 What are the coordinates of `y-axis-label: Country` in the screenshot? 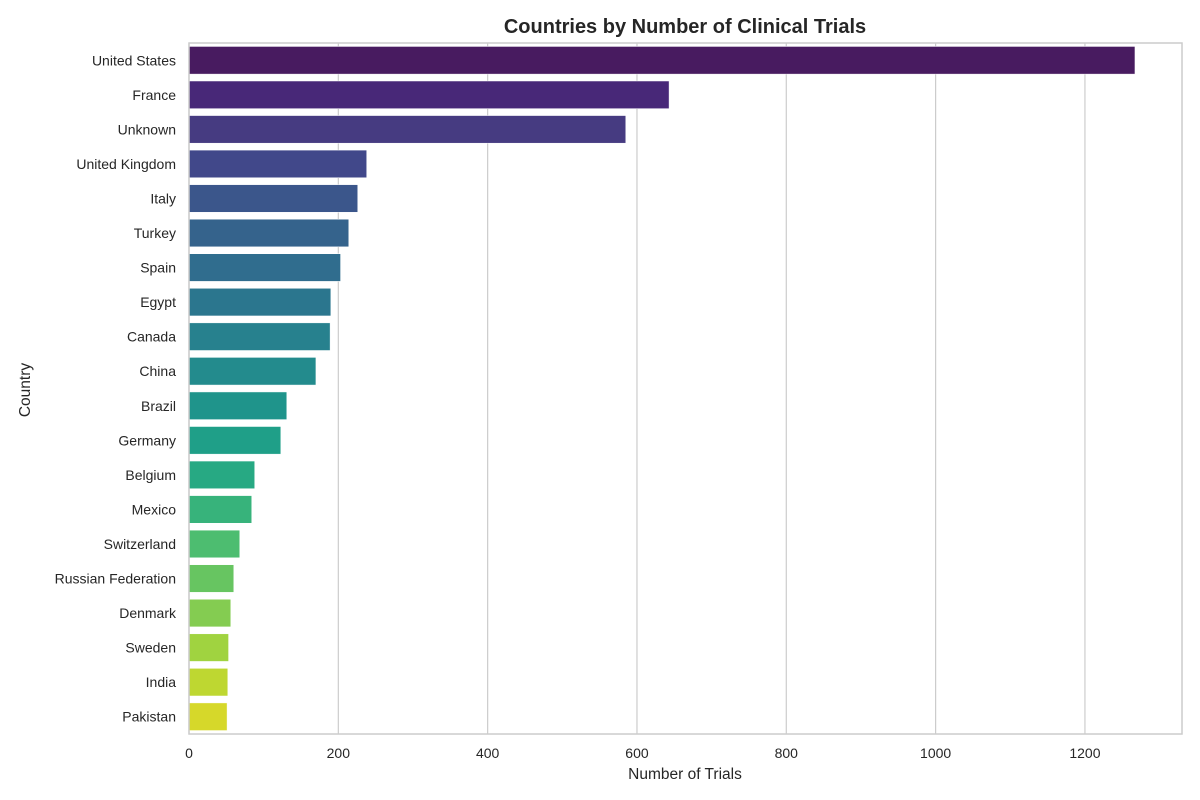 It's located at (25, 390).